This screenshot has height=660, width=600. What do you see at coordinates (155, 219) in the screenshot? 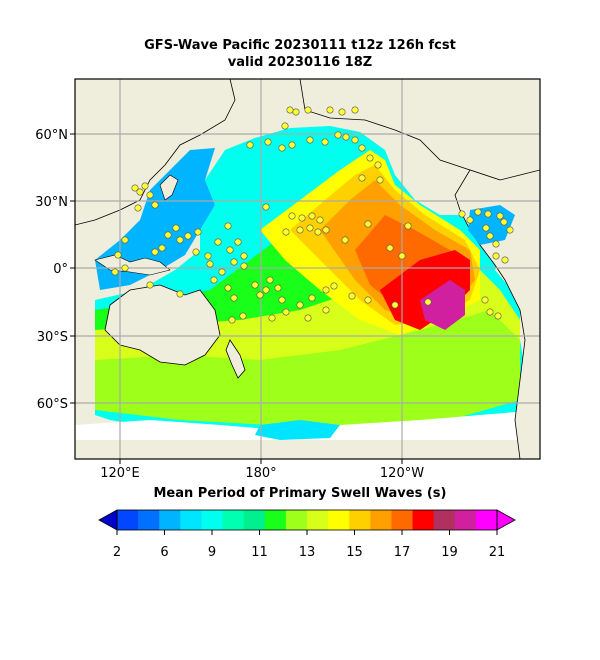
I see `west-pacific-short-period` at bounding box center [155, 219].